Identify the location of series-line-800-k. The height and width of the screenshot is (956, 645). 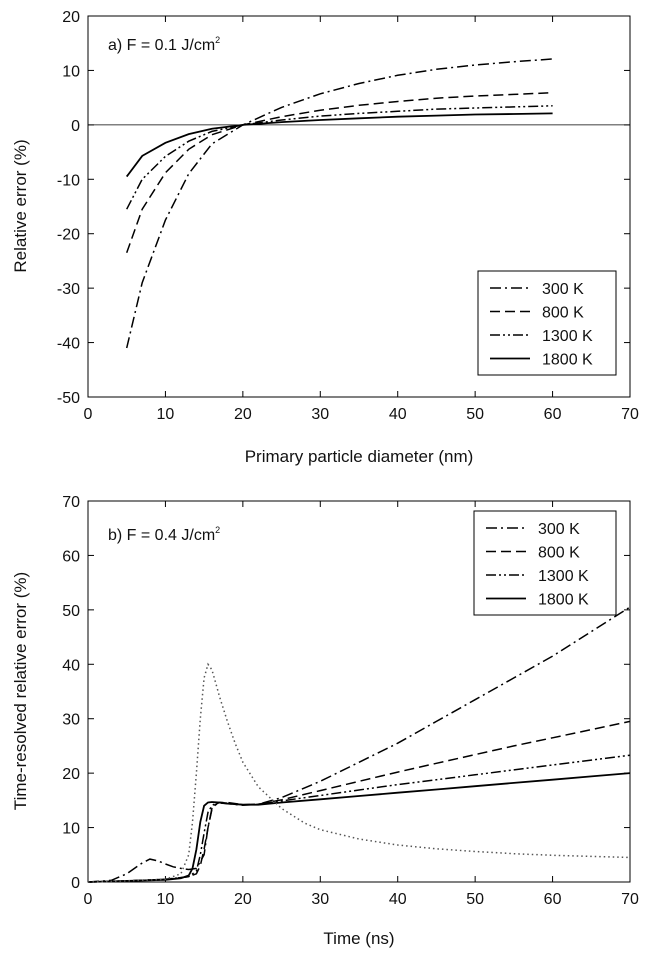
(339, 172).